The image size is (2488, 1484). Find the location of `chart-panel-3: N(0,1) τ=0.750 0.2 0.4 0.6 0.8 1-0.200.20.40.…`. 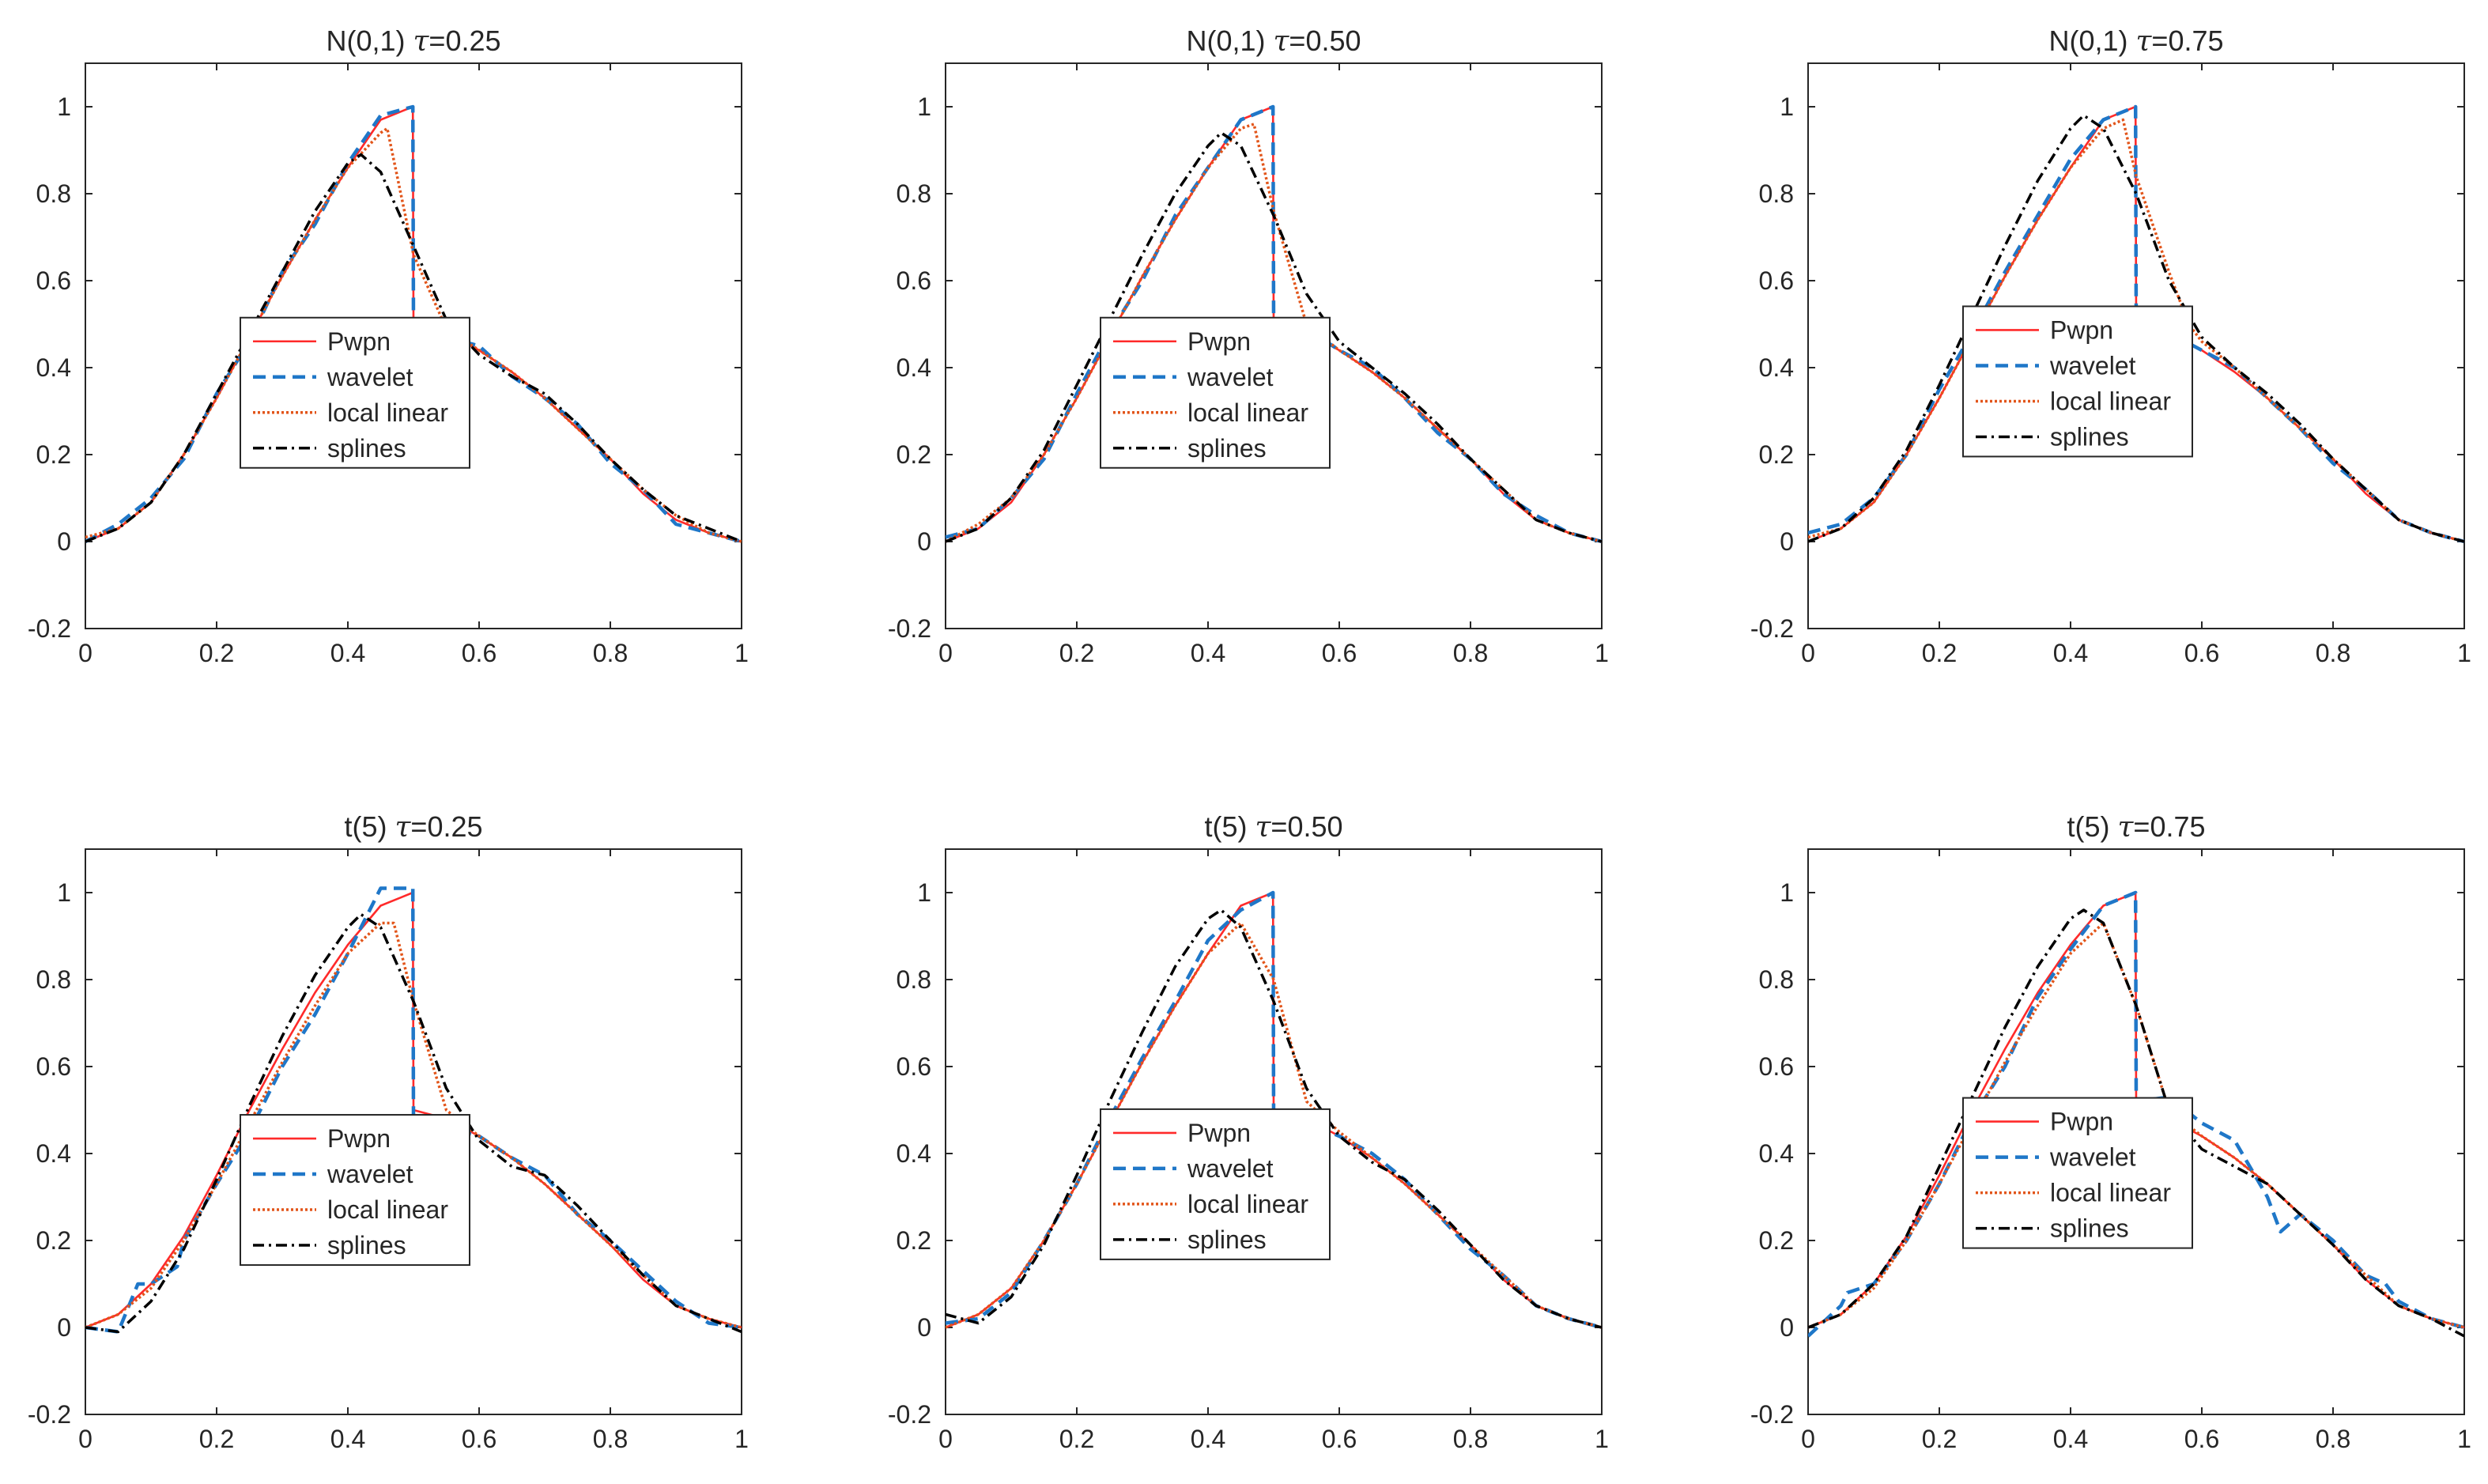

chart-panel-3: N(0,1) τ=0.750 0.2 0.4 0.6 0.8 1-0.200.20.40.… is located at coordinates (2110, 346).